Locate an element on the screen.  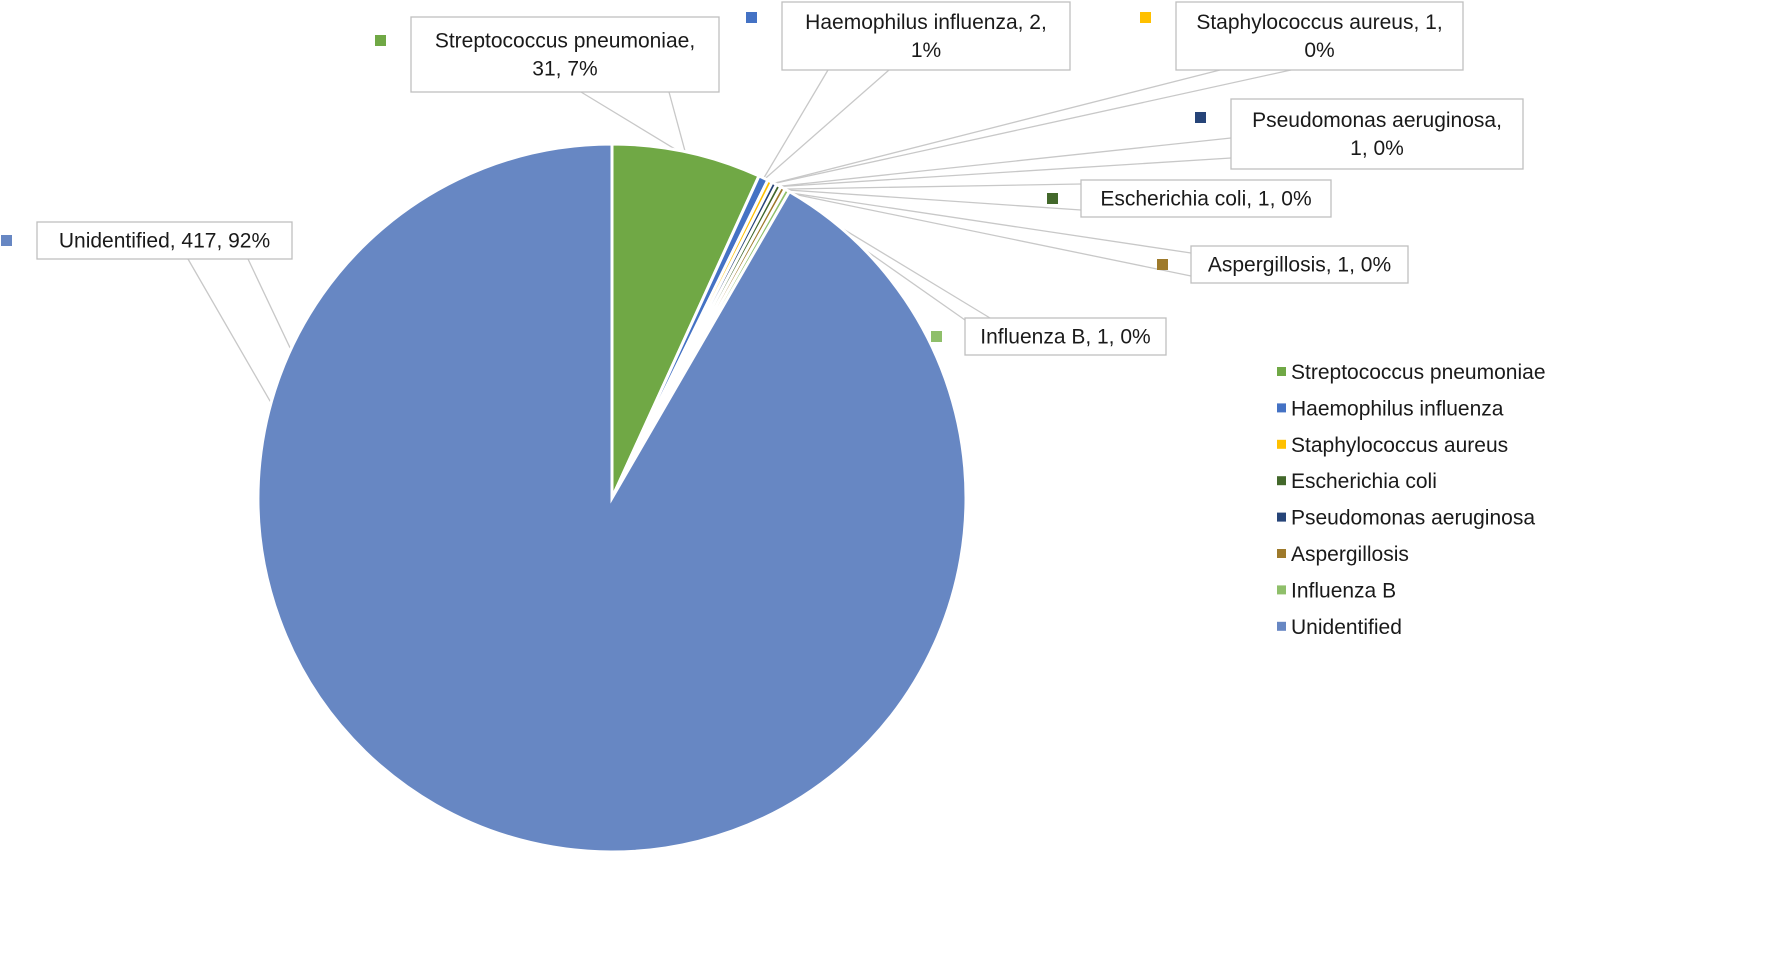
data-label-text: Haemophilus influenza, 2, is located at coordinates (926, 22).